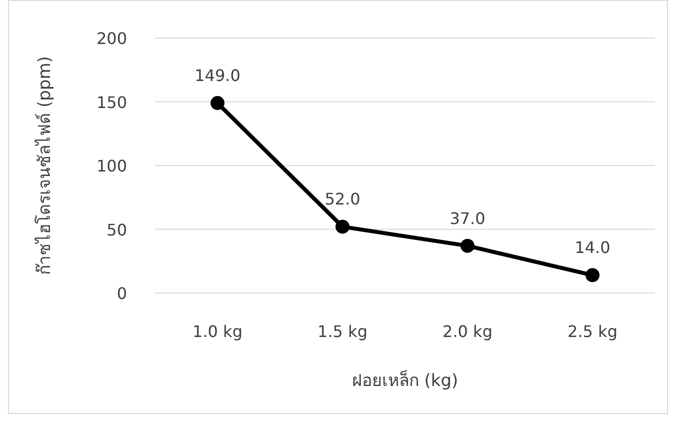 The height and width of the screenshot is (423, 677). Describe the element at coordinates (593, 331) in the screenshot. I see `x-tick-label: 2.5 kg` at that location.